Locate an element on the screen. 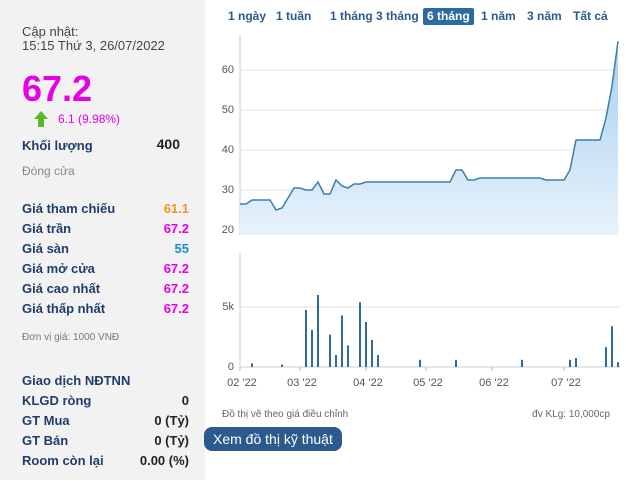 This screenshot has width=640, height=489. price: 67.2 is located at coordinates (57, 88).